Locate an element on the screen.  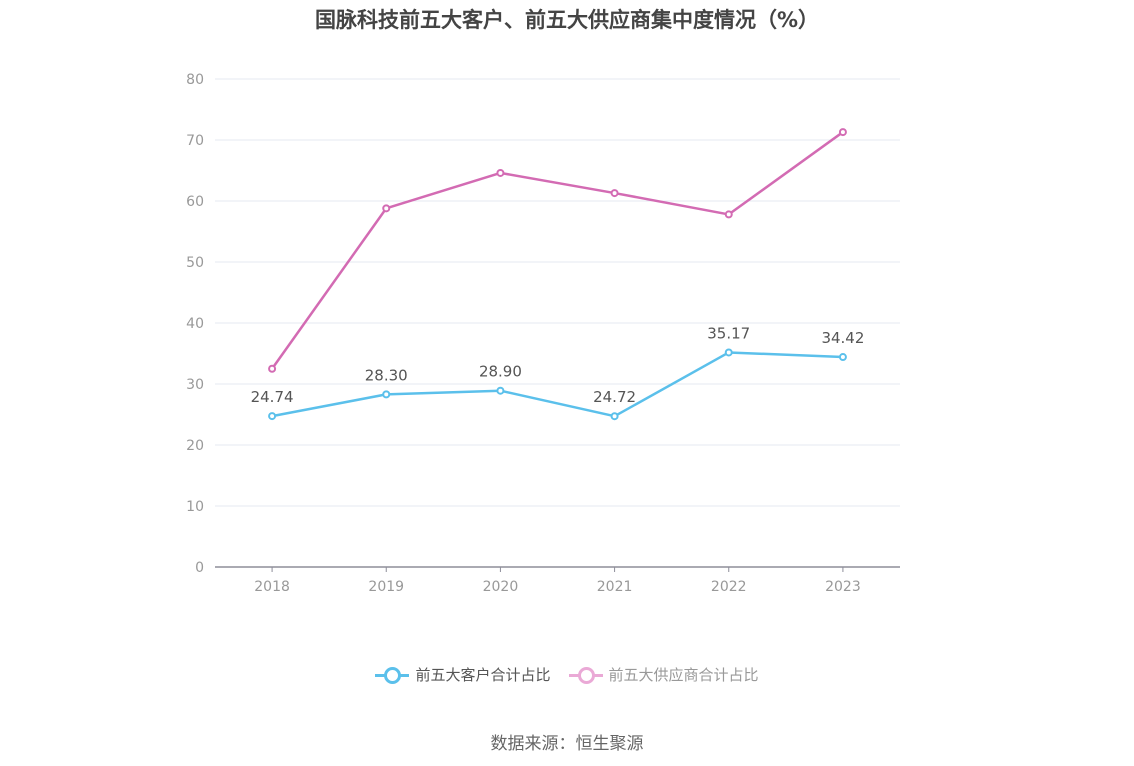
x-tick-label: 2020 is located at coordinates (501, 587).